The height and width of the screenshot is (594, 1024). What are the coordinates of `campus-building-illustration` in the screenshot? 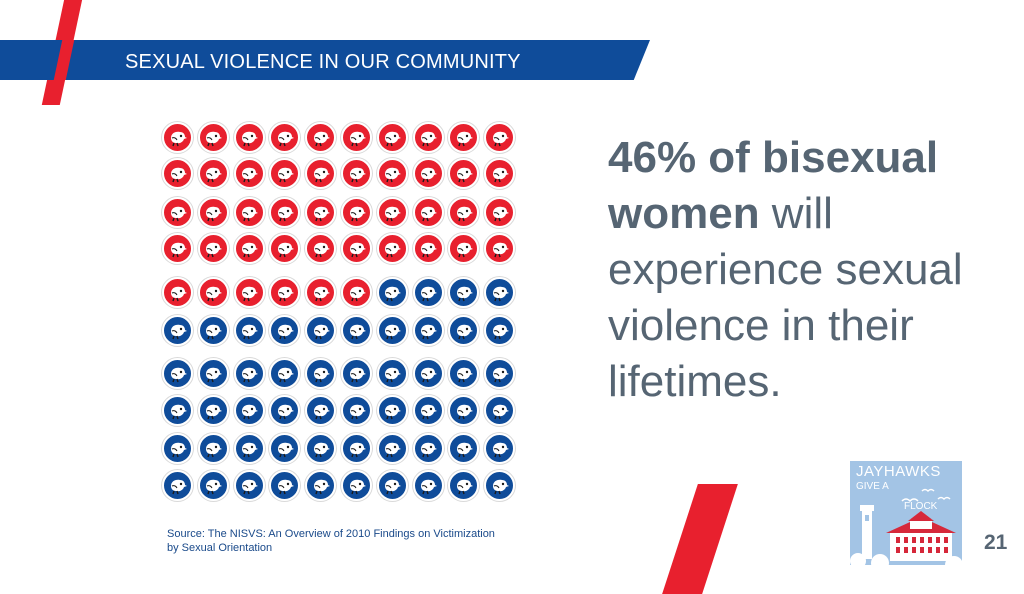 It's located at (906, 530).